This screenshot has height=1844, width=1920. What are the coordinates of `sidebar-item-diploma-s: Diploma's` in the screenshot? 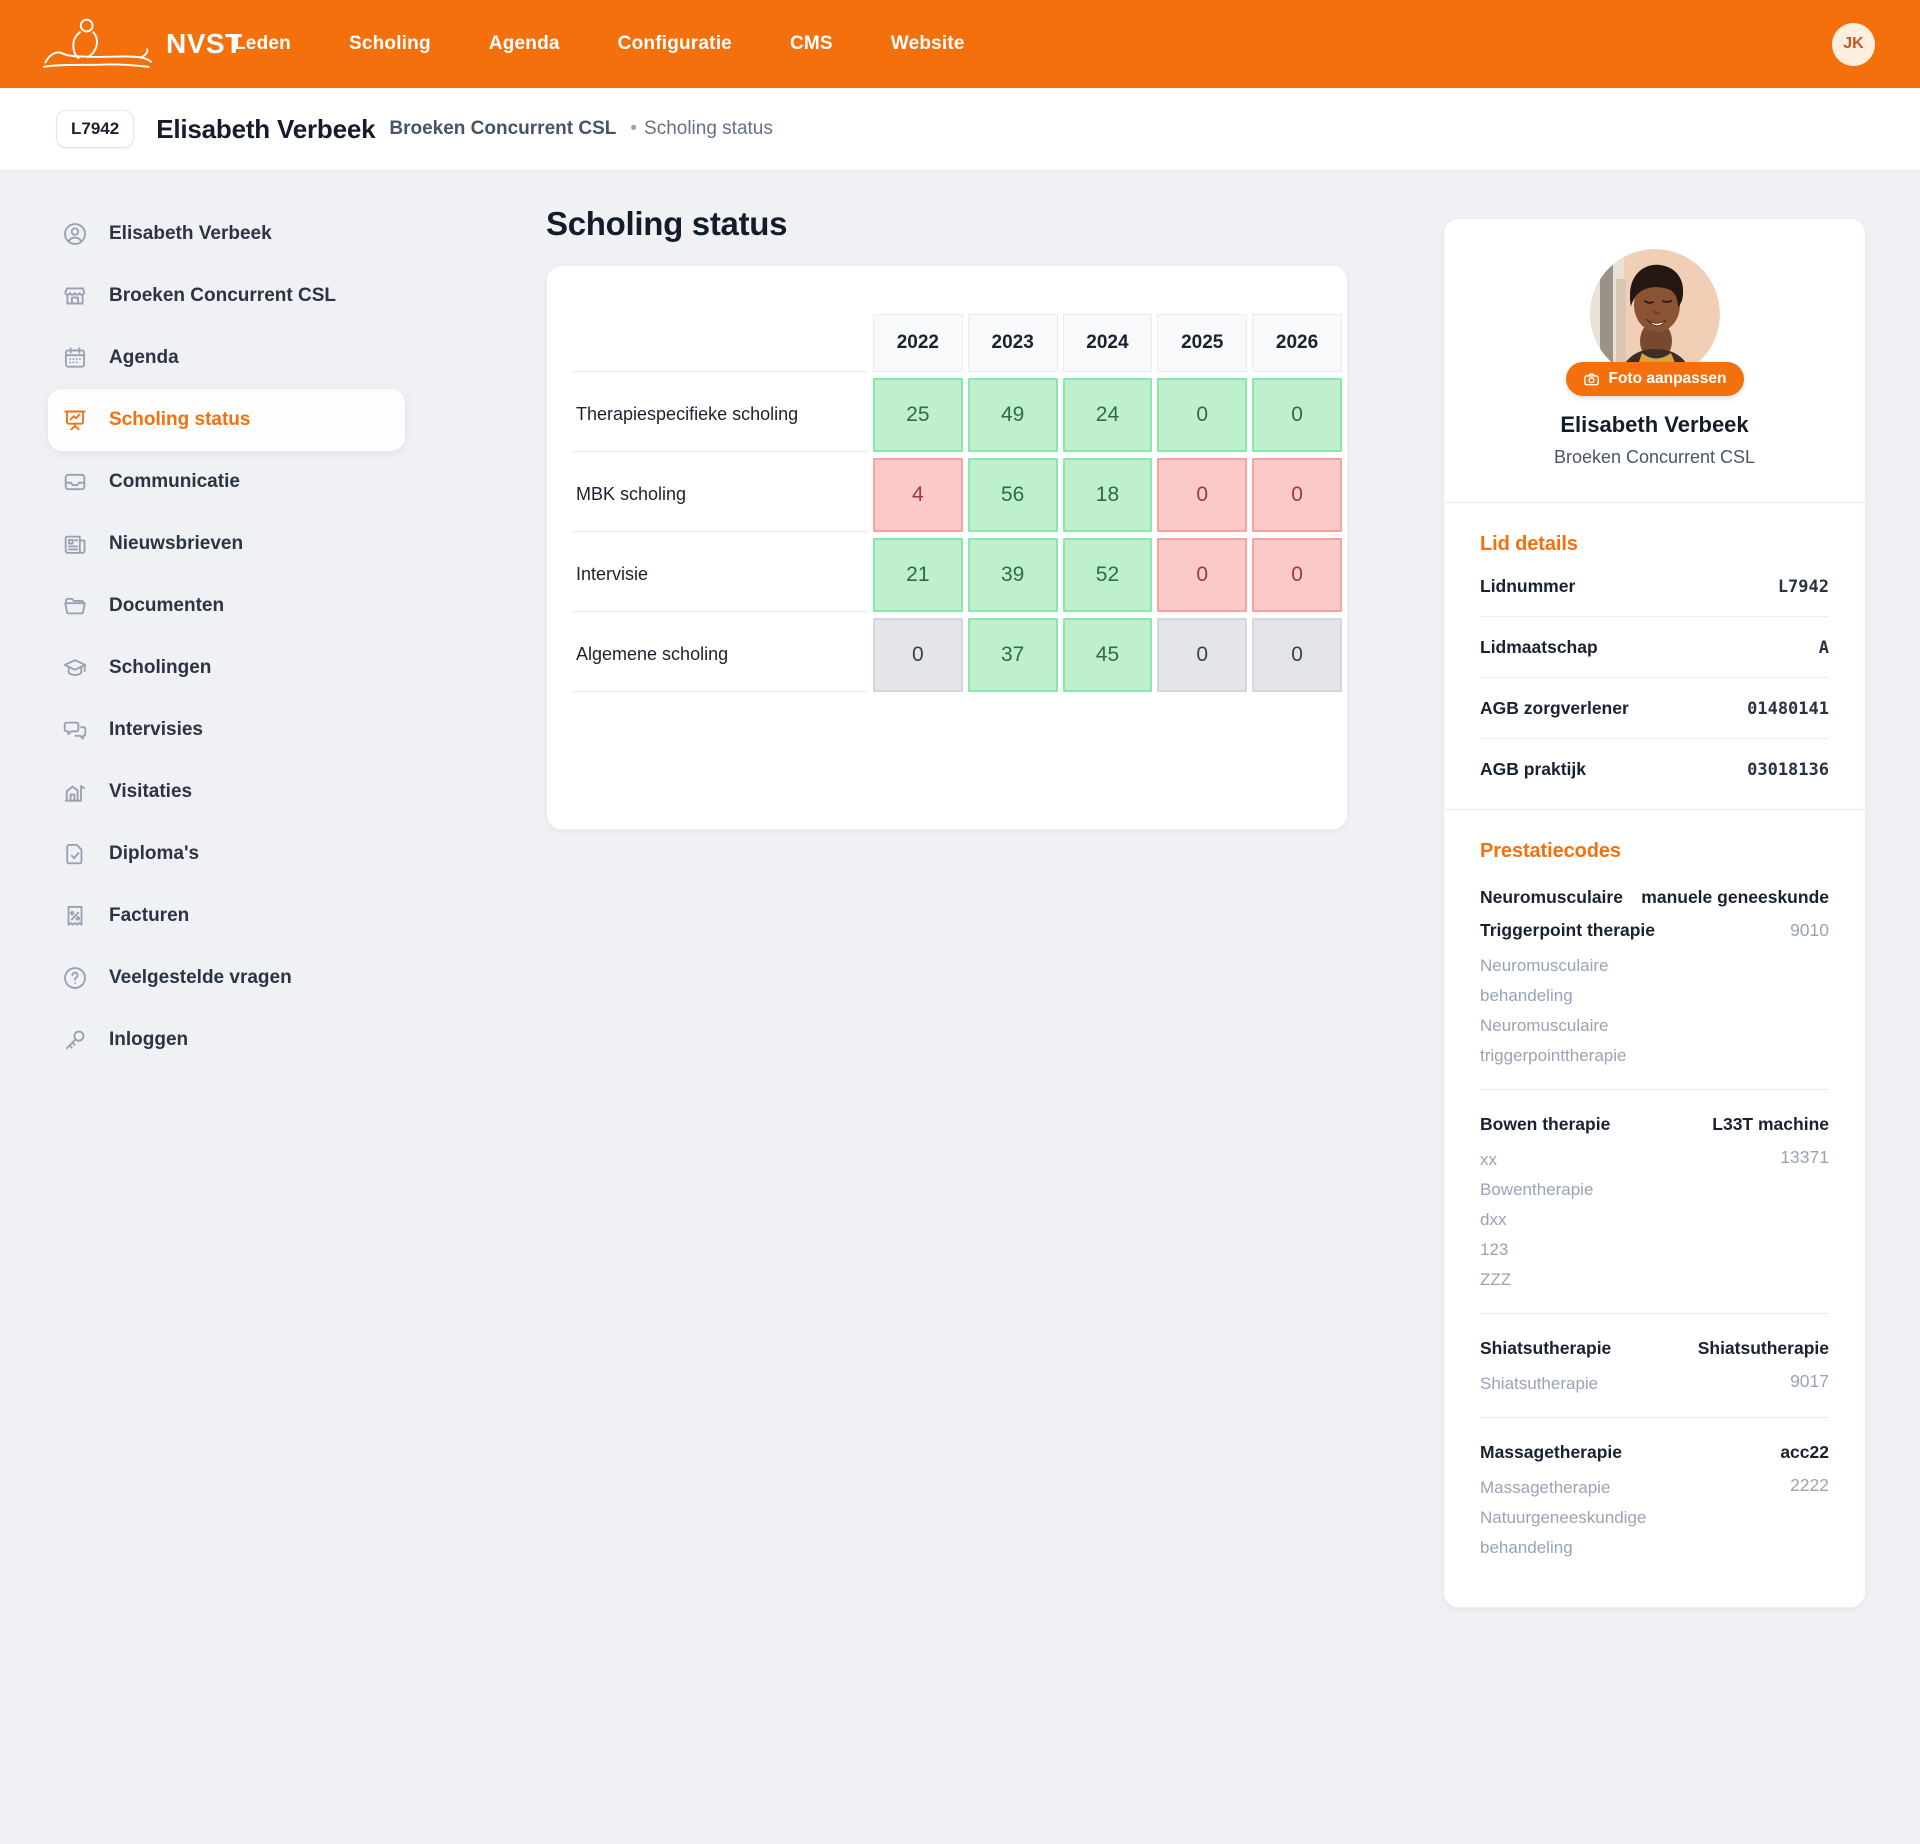 It's located at (226, 854).